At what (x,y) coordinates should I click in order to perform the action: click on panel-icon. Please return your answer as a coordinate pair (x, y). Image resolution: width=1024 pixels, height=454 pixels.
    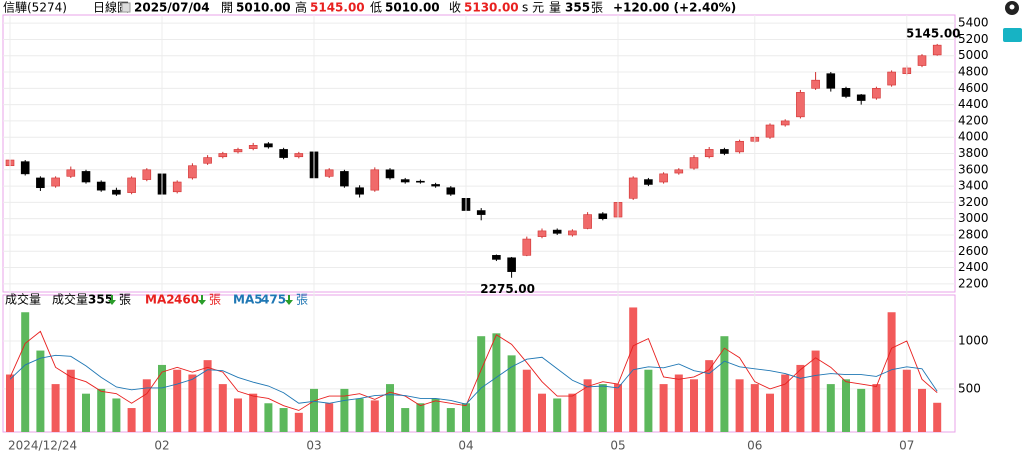
    Looking at the image, I should click on (1012, 35).